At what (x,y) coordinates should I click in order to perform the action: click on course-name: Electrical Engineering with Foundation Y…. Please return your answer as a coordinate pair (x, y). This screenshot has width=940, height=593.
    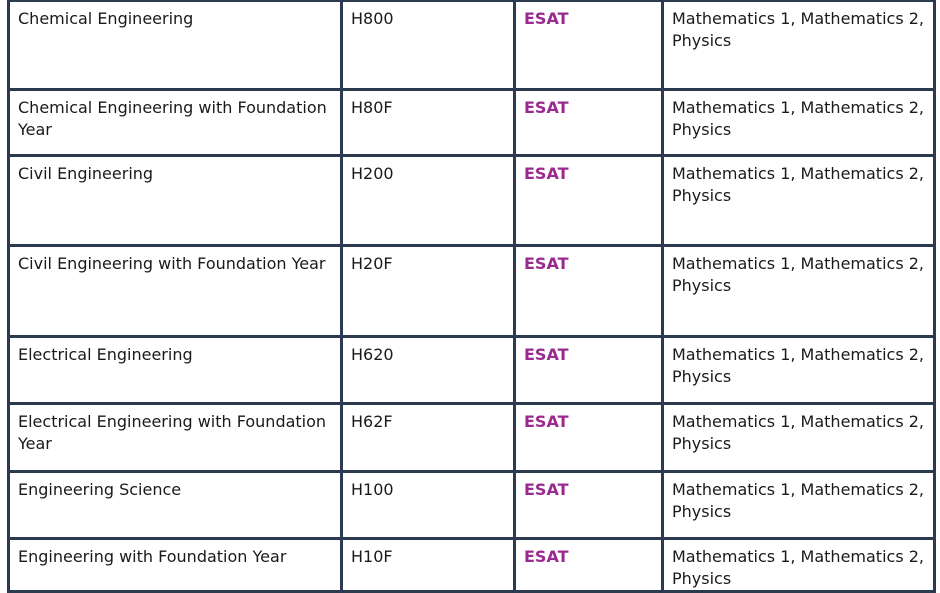
    Looking at the image, I should click on (175, 437).